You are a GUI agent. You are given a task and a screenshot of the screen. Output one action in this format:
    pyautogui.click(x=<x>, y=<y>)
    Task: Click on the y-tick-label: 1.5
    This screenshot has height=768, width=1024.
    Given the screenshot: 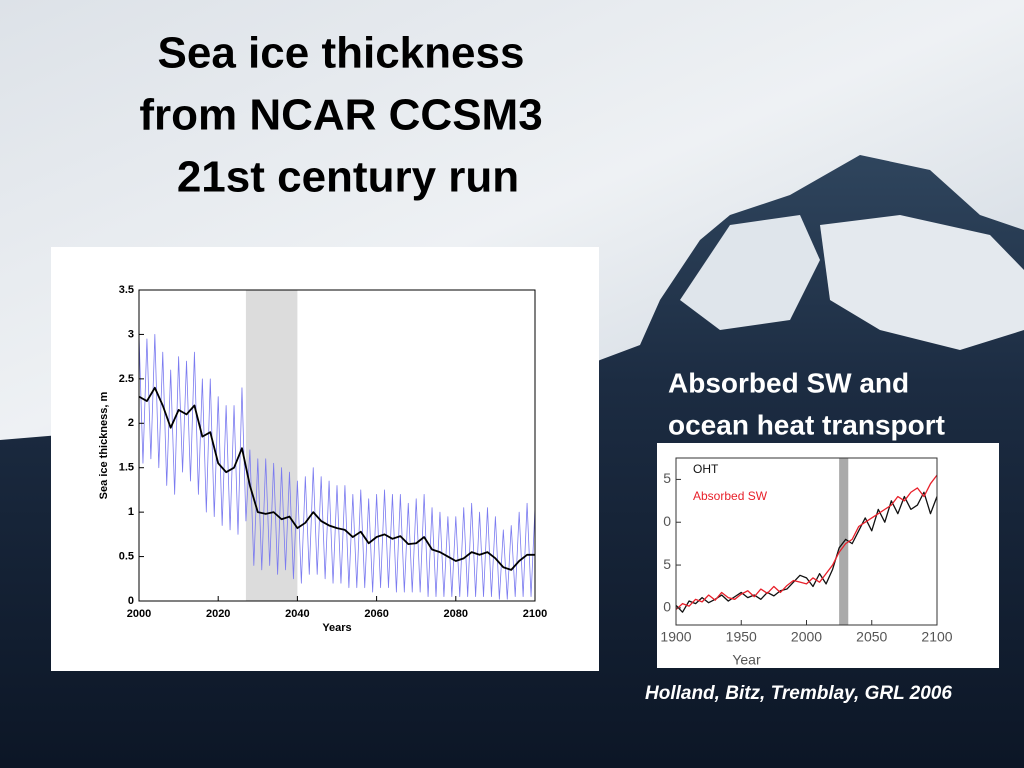 What is the action you would take?
    pyautogui.click(x=126, y=468)
    